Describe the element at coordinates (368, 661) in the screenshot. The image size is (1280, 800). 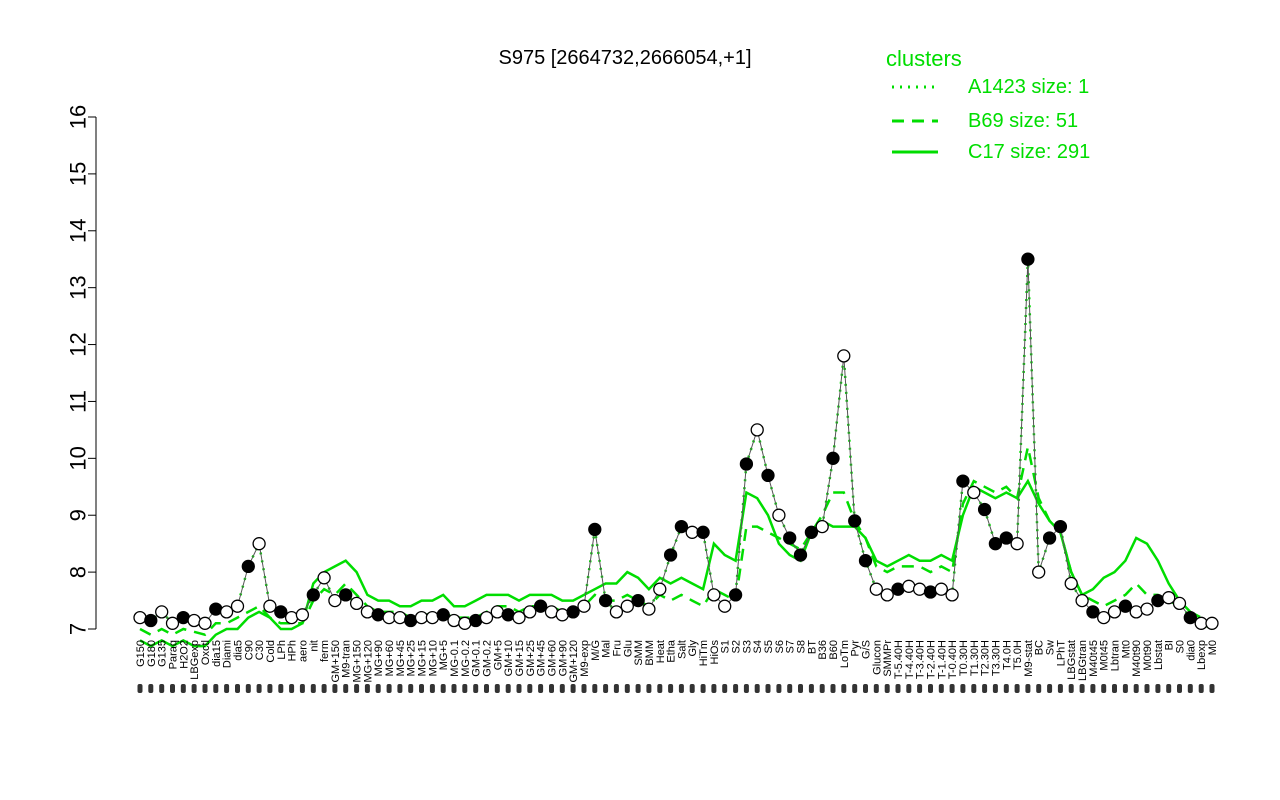
I see `x-tick-label: MG+120` at that location.